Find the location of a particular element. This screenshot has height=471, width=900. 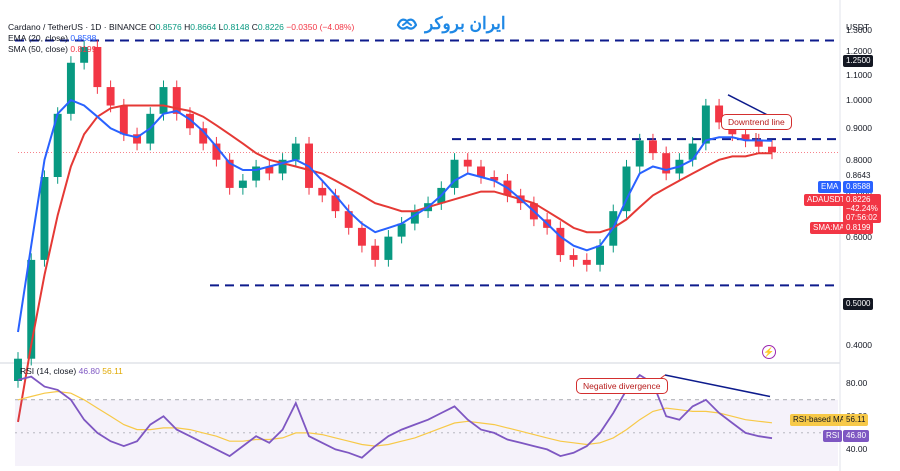

resistance-level-tag: 1.2500 is located at coordinates (858, 61).